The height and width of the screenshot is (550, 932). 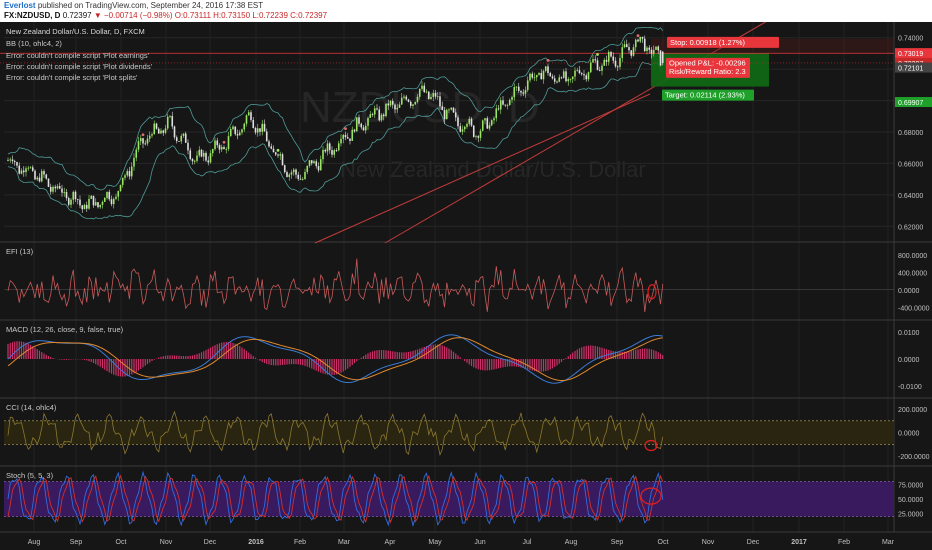 I want to click on symbol-label: FX:NZDUSD, D, so click(x=32, y=15).